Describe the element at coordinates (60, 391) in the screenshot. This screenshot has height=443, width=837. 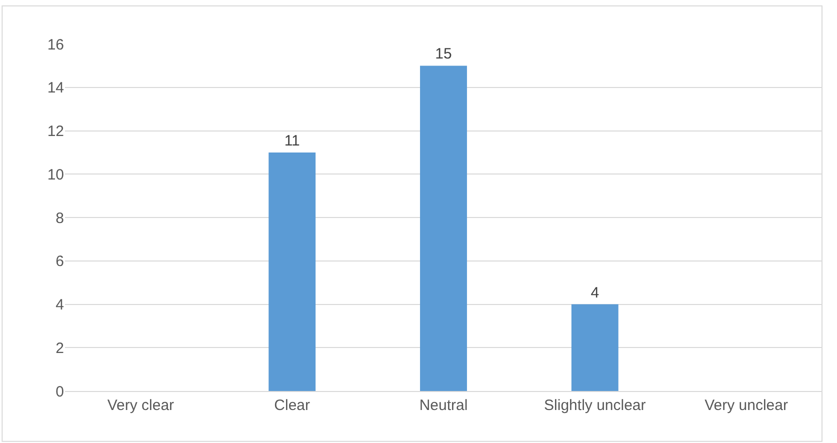
I see `y-tick-label: 0` at that location.